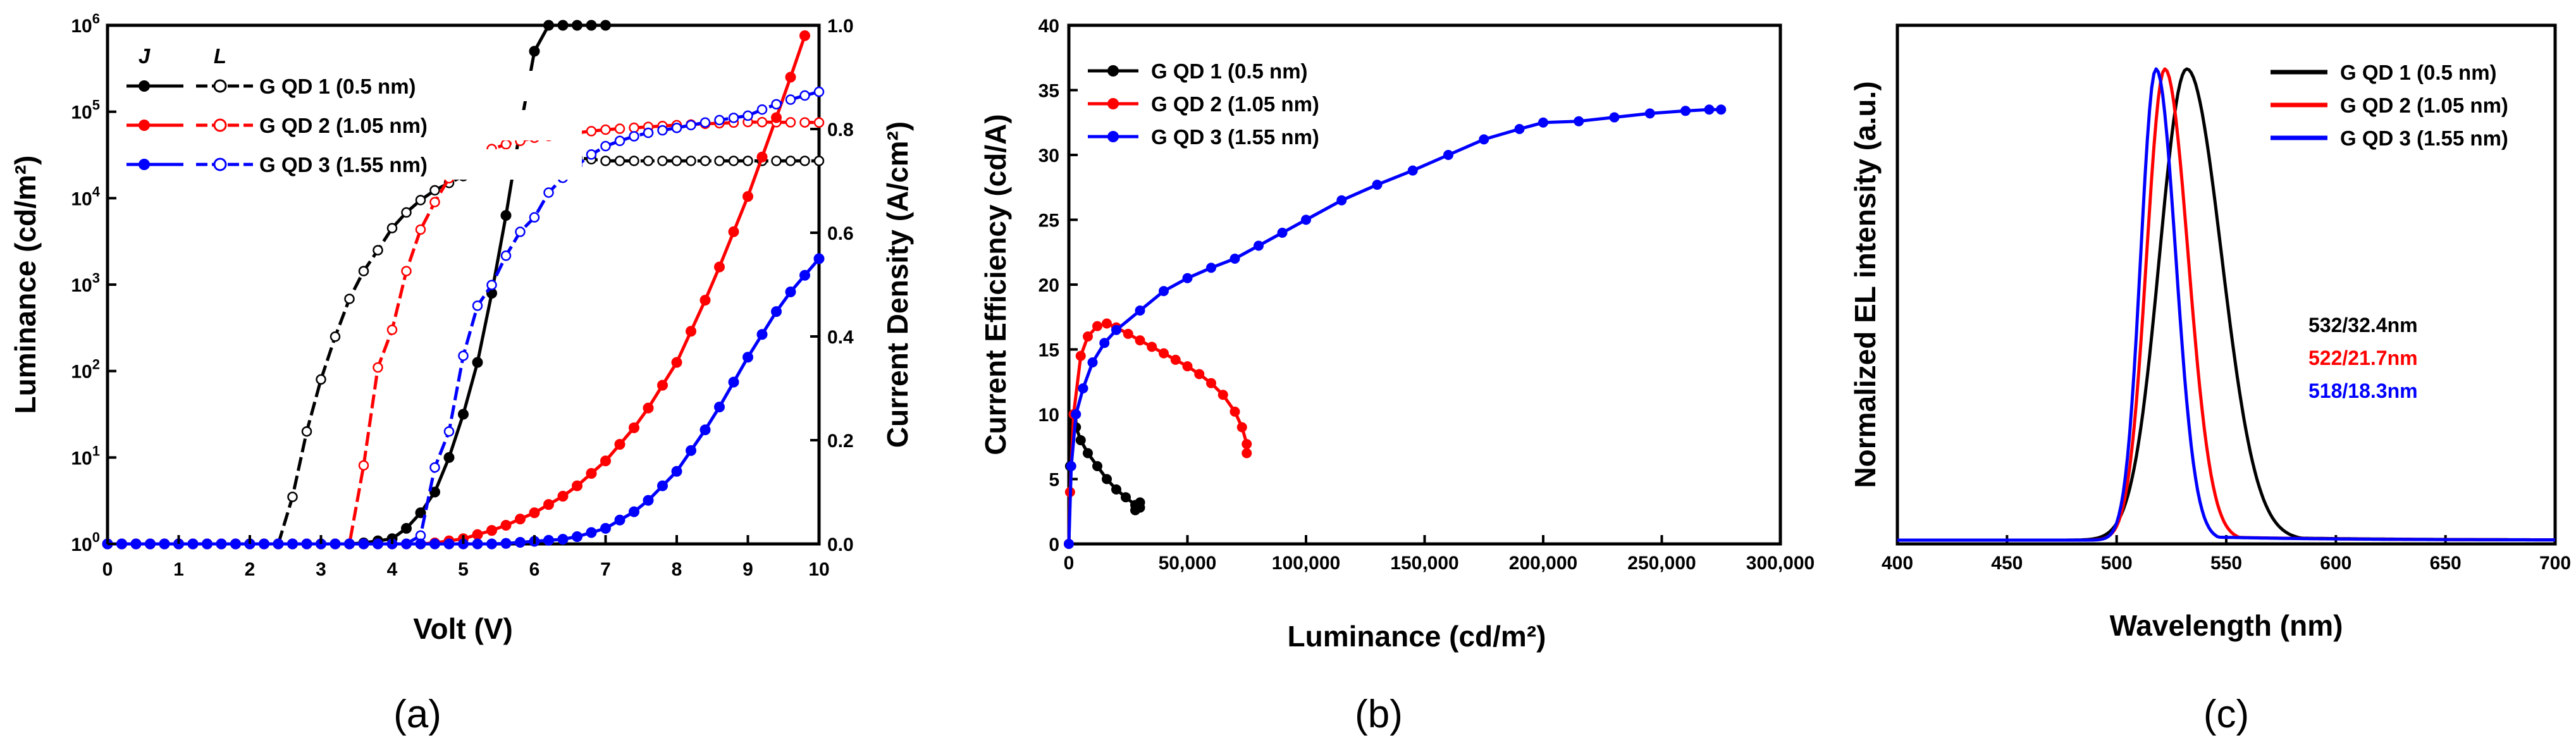  Describe the element at coordinates (840, 234) in the screenshot. I see `panel-a-y2tick-label: 0.6` at that location.